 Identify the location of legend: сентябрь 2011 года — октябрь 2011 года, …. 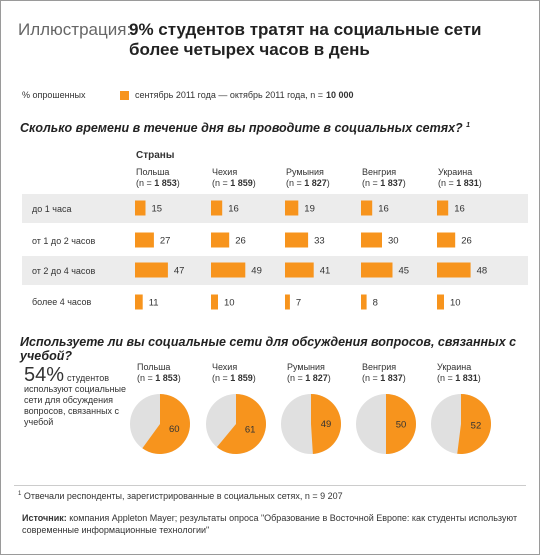
(237, 95).